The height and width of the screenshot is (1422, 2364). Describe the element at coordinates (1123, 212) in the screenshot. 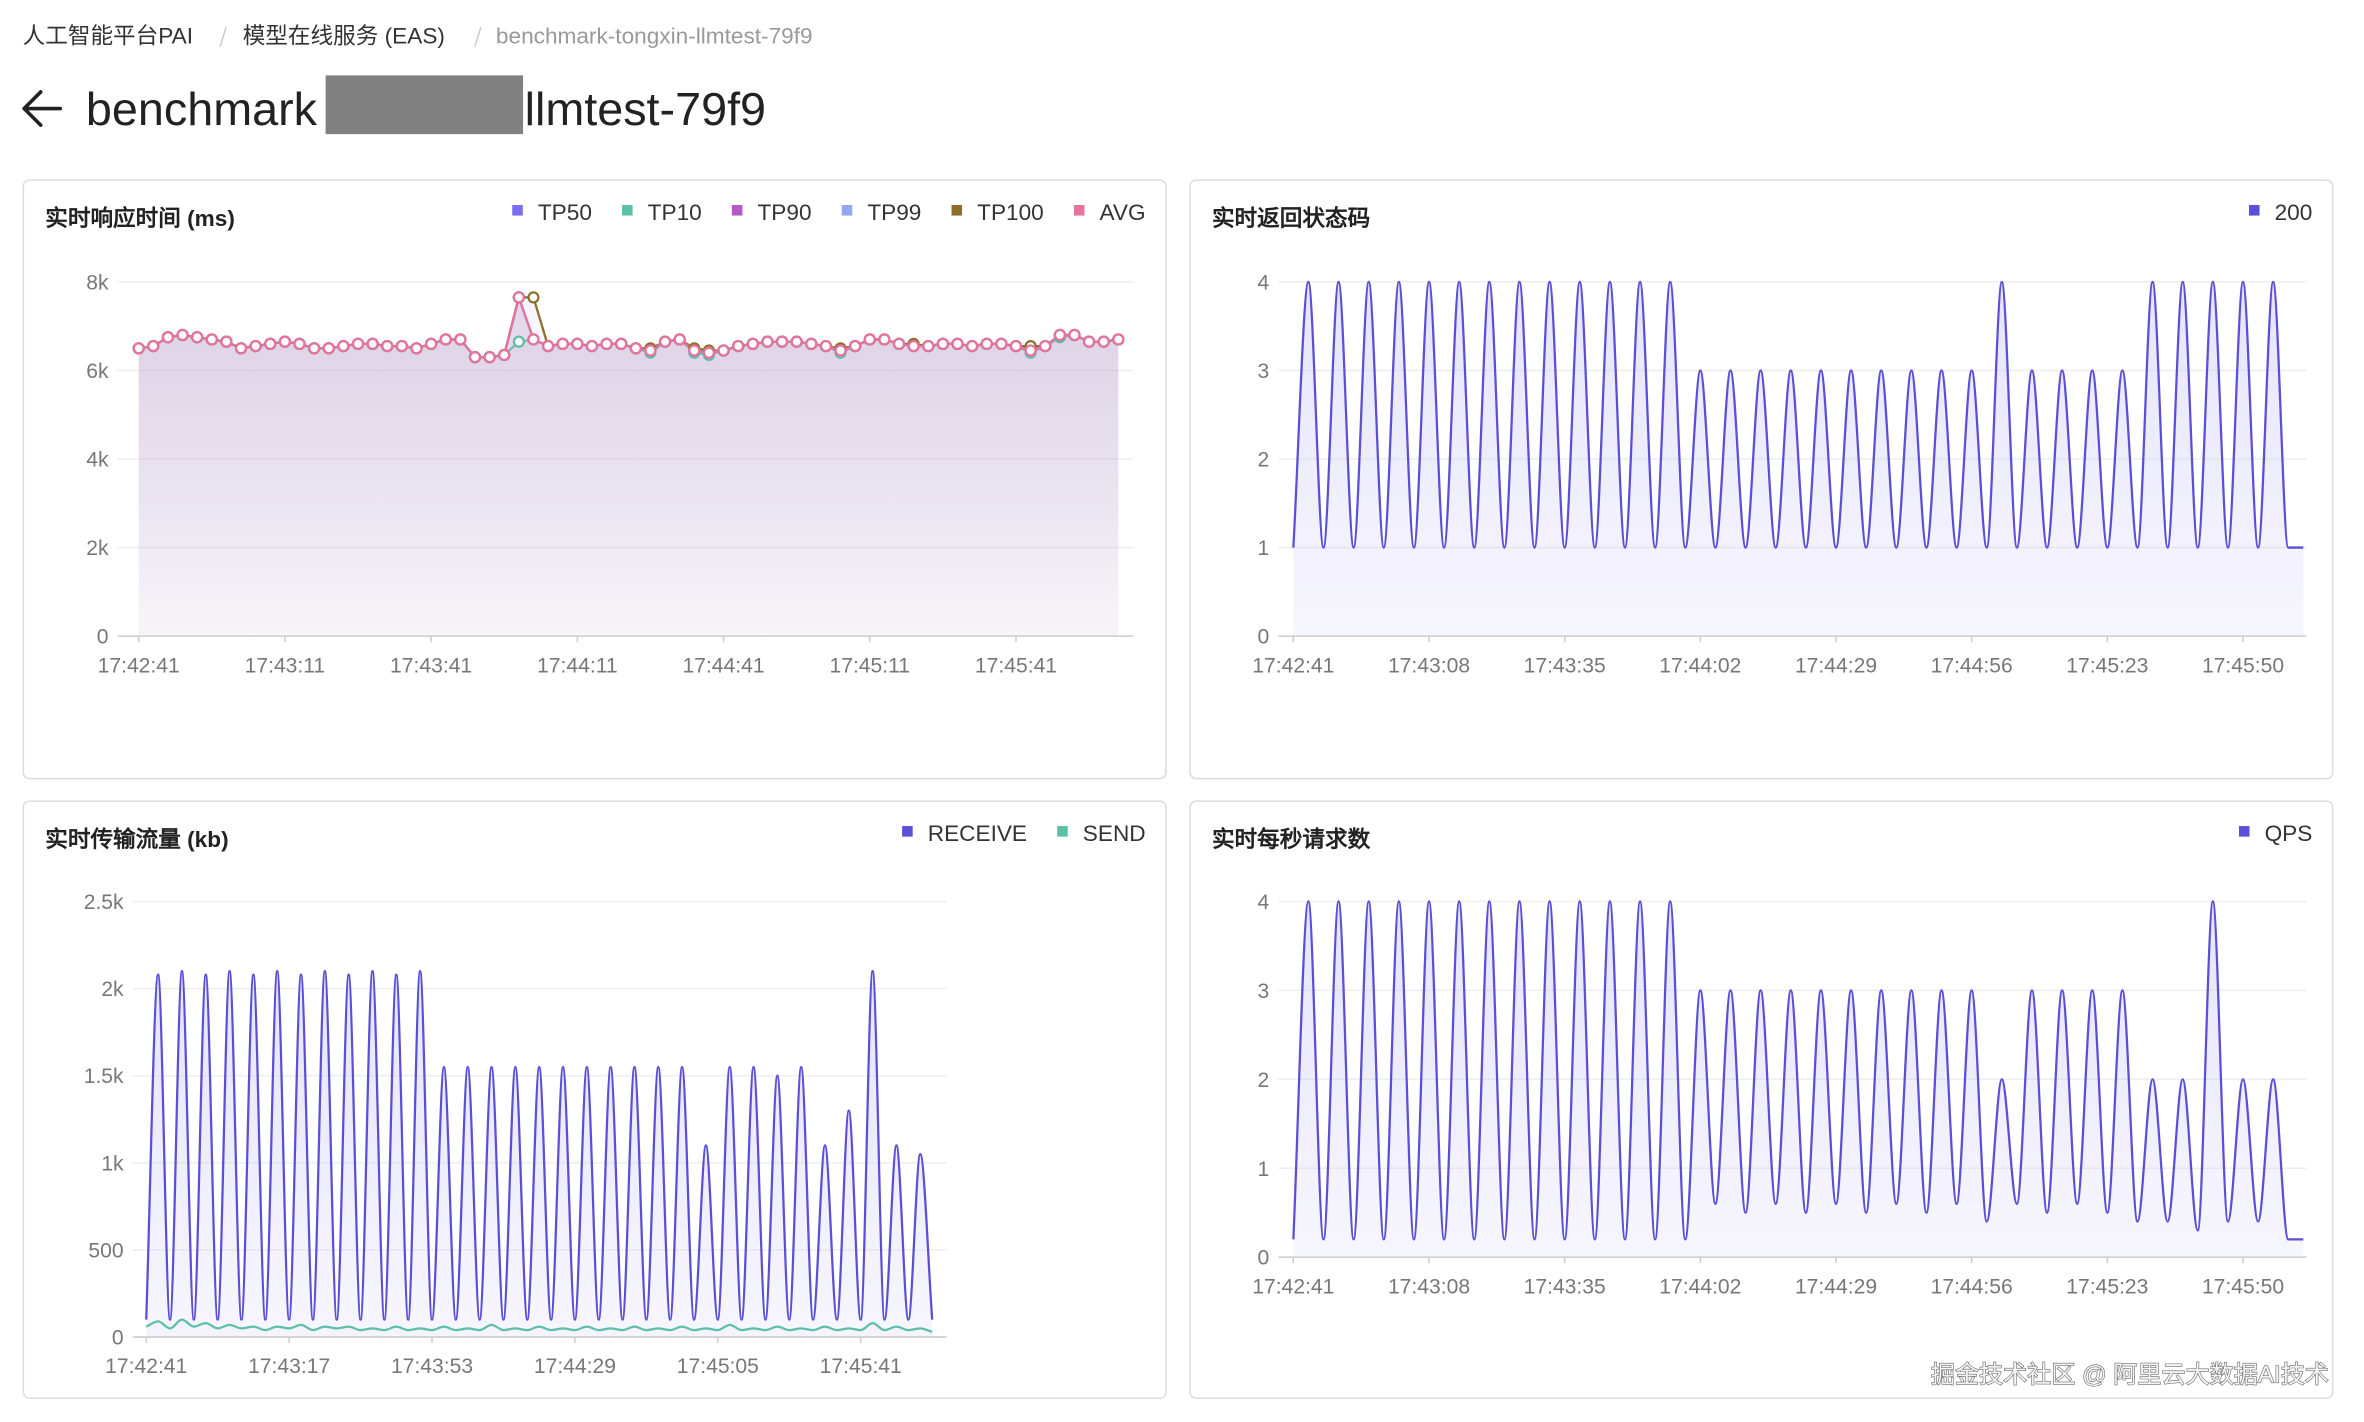

I see `legend-label: AVG` at that location.